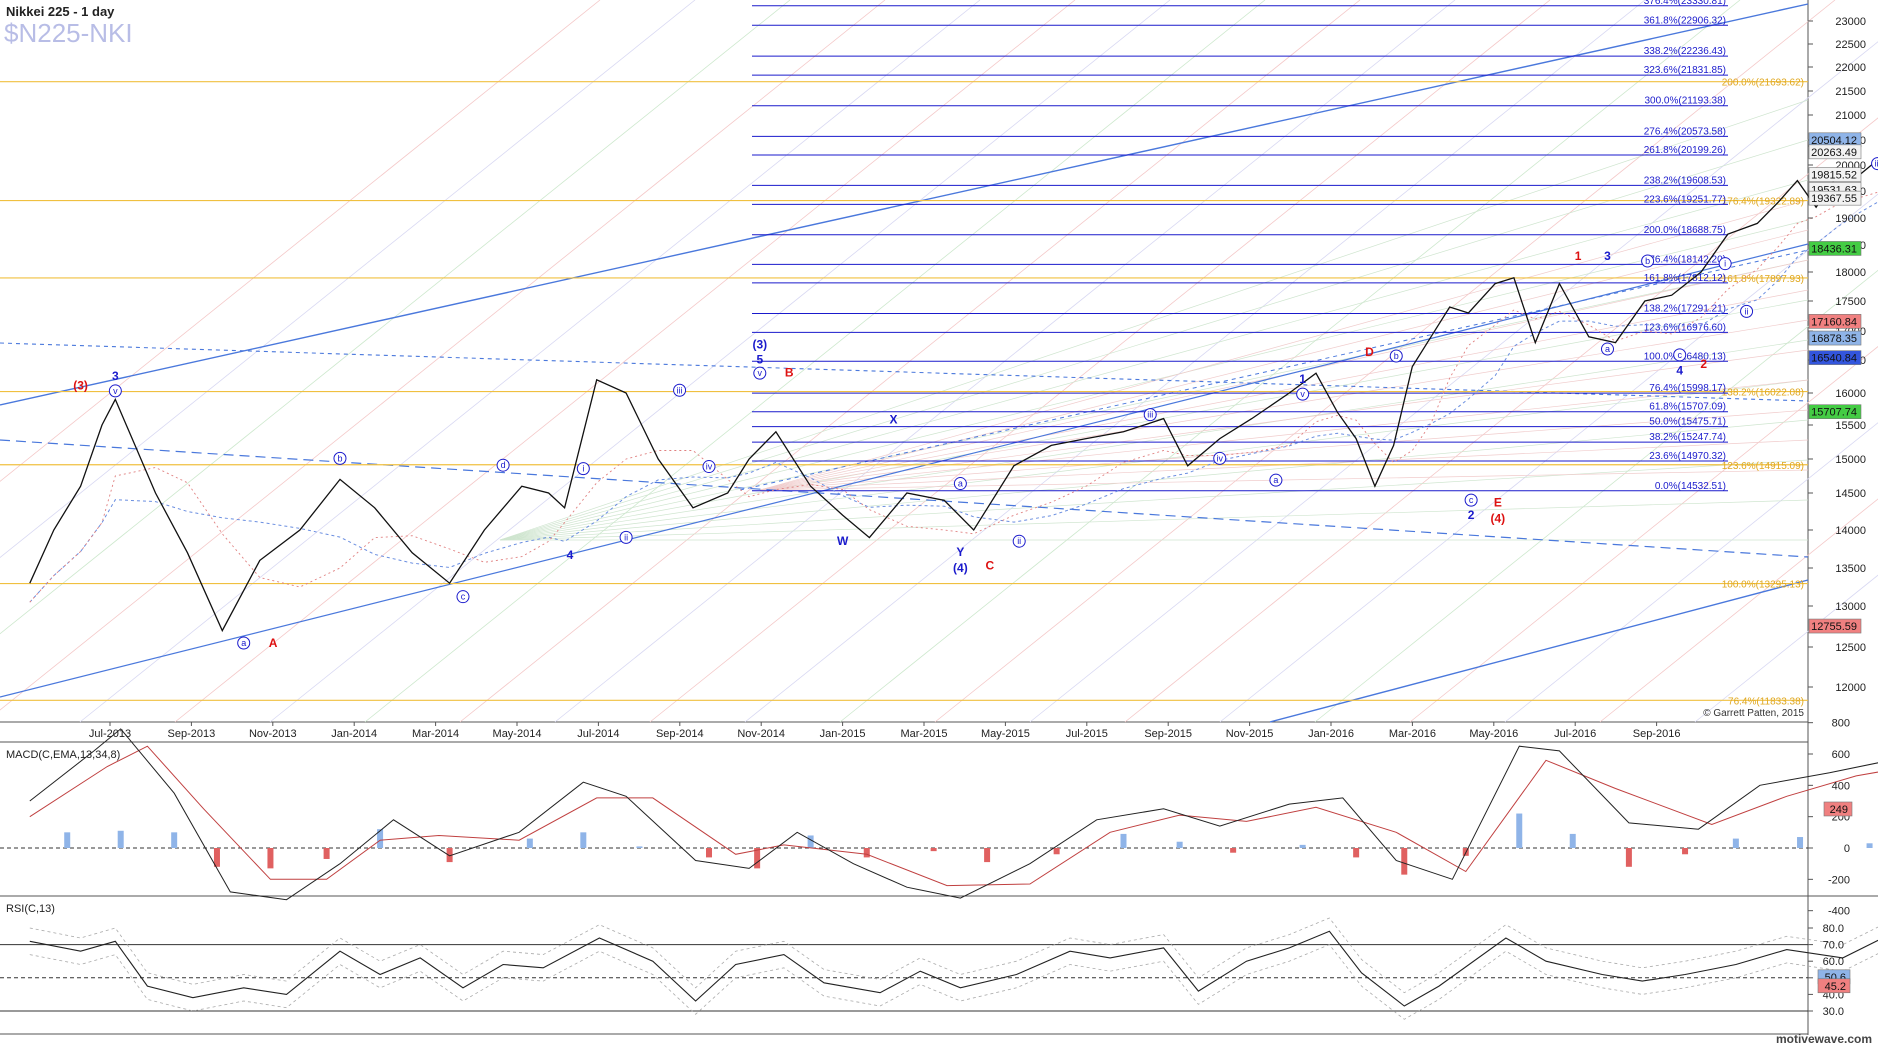 Image resolution: width=1878 pixels, height=1053 pixels. I want to click on x-axis-label: Nov-2015, so click(1250, 734).